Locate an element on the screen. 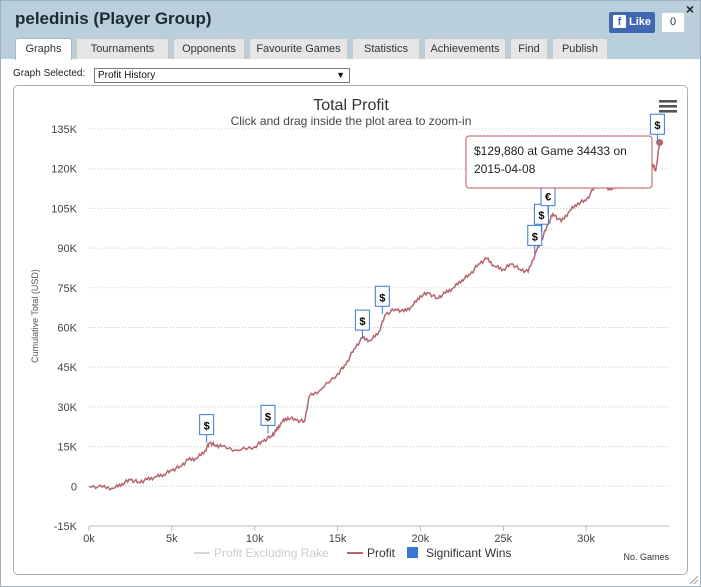 This screenshot has width=701, height=587. y-tick-label: 90K is located at coordinates (67, 249).